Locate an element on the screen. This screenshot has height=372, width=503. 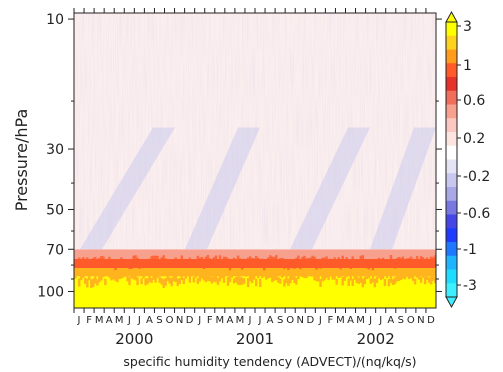
x-month-label: F is located at coordinates (331, 320).